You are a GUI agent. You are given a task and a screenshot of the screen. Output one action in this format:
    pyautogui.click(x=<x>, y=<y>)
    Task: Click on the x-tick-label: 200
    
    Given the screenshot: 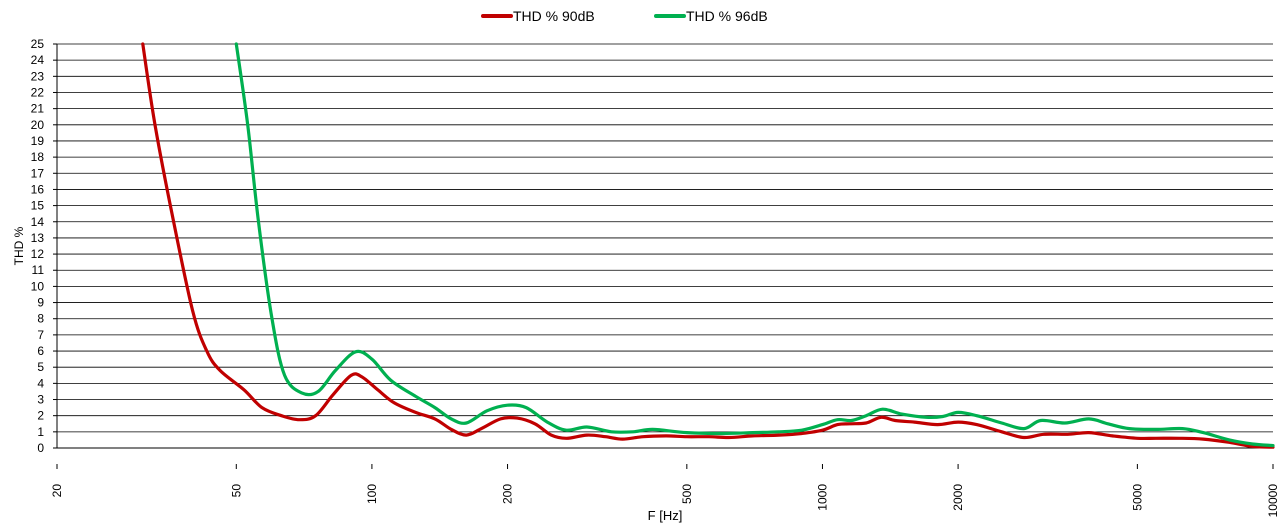 What is the action you would take?
    pyautogui.click(x=508, y=494)
    